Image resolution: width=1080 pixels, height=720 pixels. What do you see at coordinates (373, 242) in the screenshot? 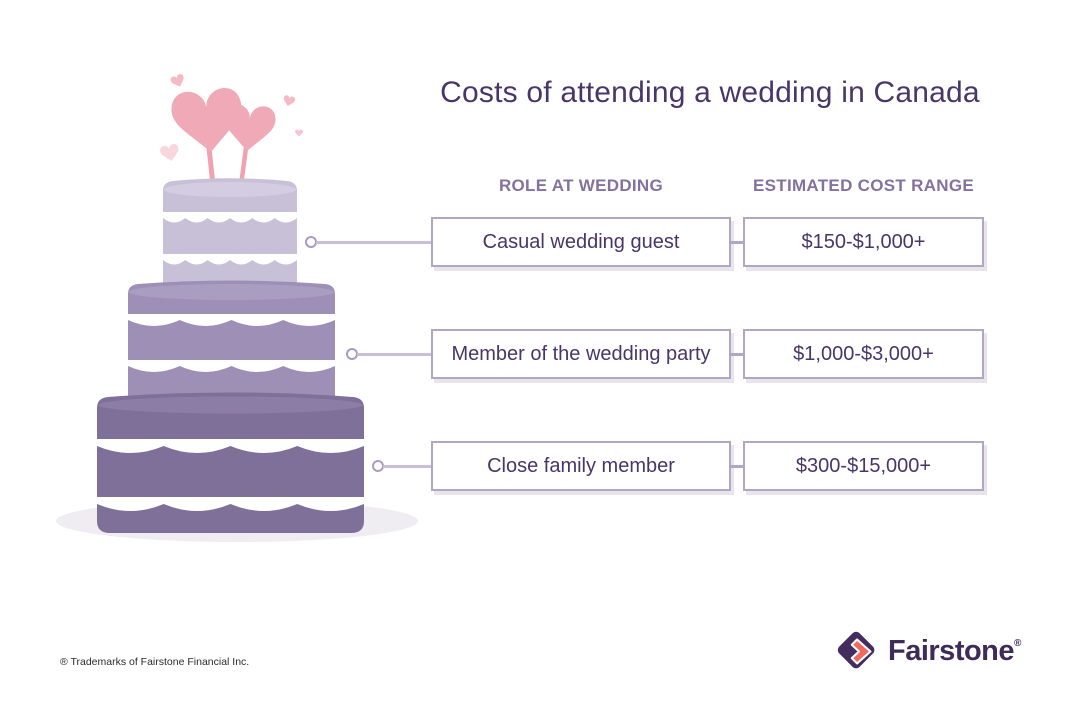
I see `connector-line-row1` at bounding box center [373, 242].